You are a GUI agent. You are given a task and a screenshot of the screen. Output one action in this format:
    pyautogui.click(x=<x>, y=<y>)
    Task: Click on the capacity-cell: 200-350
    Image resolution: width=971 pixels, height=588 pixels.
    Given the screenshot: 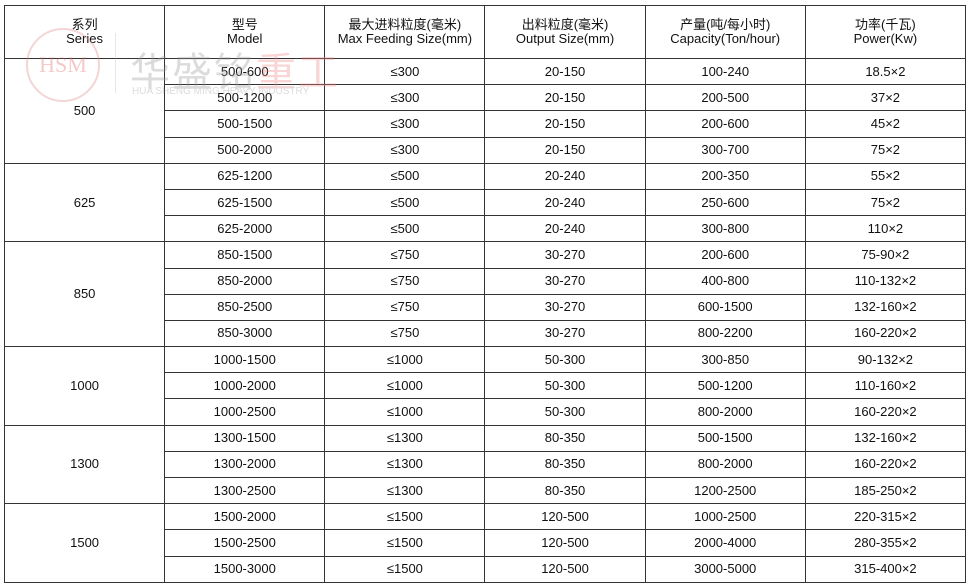 What is the action you would take?
    pyautogui.click(x=725, y=176)
    